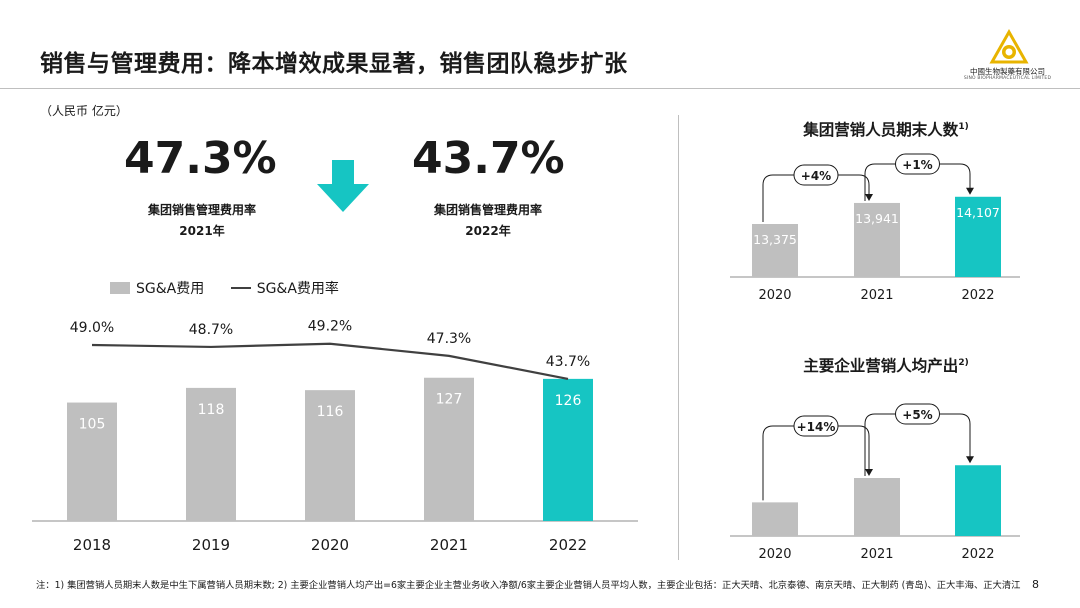 This screenshot has height=608, width=1080. I want to click on sales-headcount-chart: 13,375 2020 13,941 2021 14,107 2022 +4% +1%, so click(875, 228).